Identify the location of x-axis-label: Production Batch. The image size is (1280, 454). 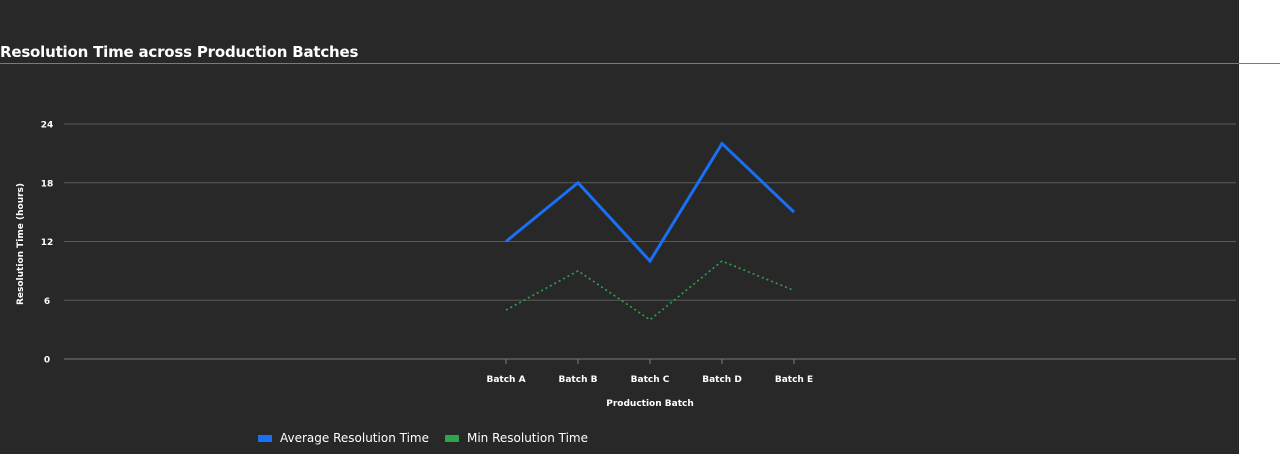
(650, 404).